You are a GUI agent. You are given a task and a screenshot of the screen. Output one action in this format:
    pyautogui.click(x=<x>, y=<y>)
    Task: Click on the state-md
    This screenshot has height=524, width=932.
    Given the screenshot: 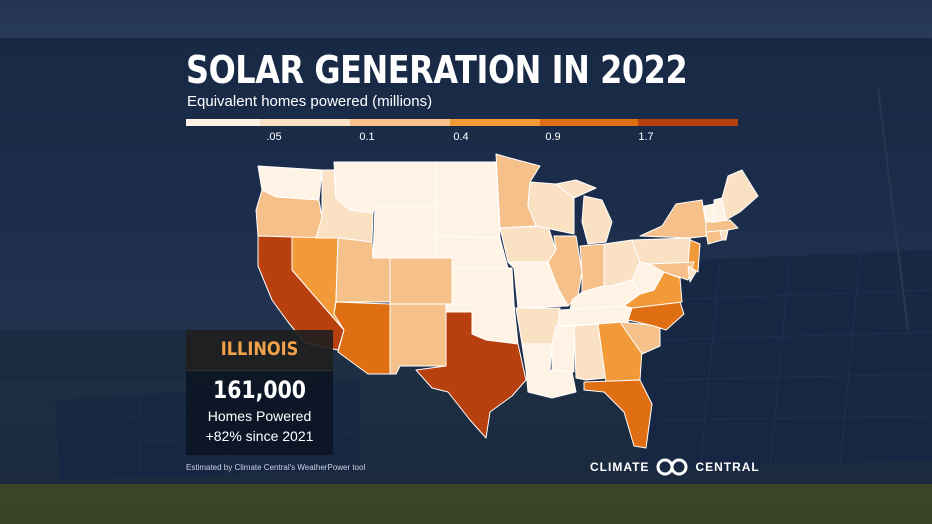 What is the action you would take?
    pyautogui.click(x=672, y=271)
    